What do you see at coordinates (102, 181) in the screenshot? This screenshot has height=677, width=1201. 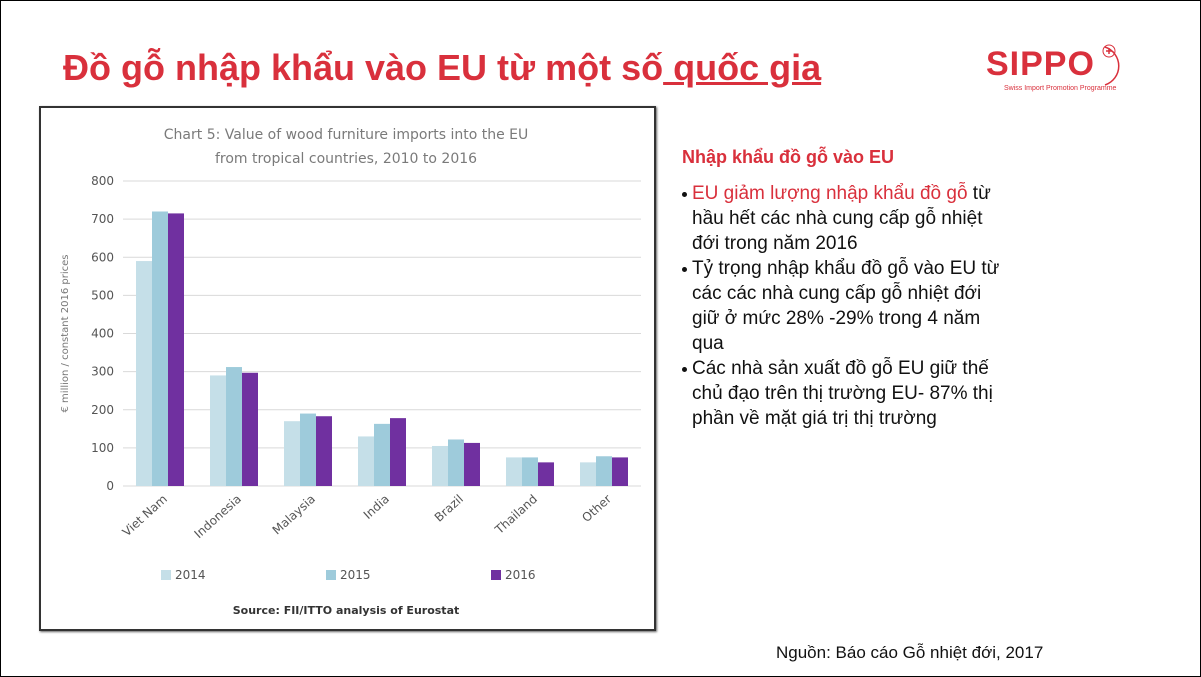 I see `y-tick-label: 800` at bounding box center [102, 181].